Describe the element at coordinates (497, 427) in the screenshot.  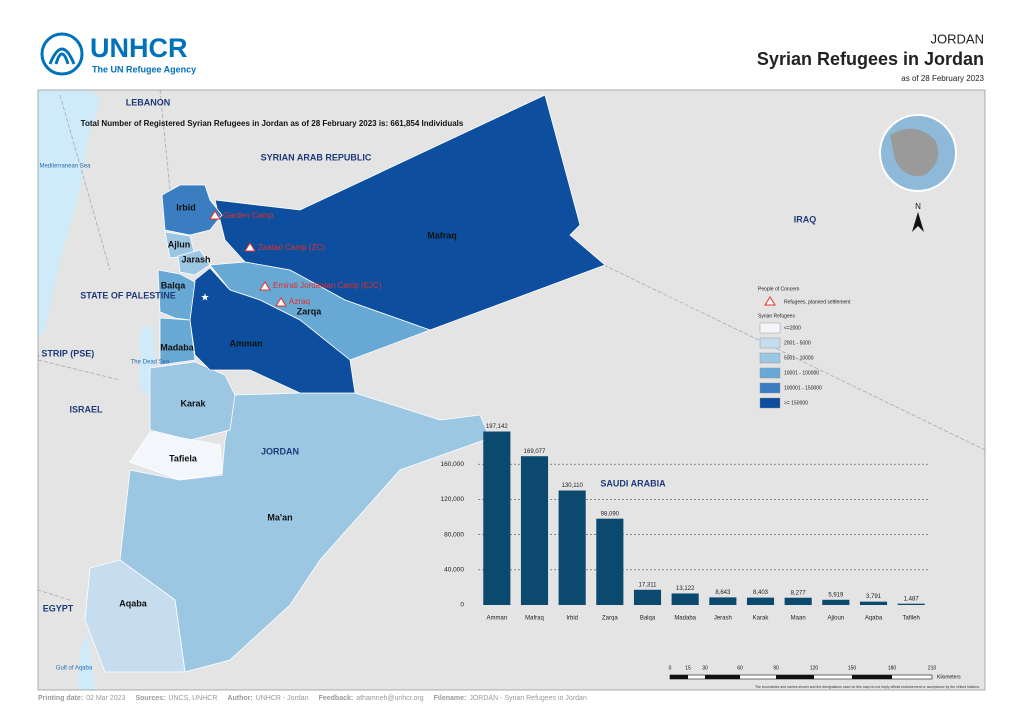
I see `value-label: 197,142` at that location.